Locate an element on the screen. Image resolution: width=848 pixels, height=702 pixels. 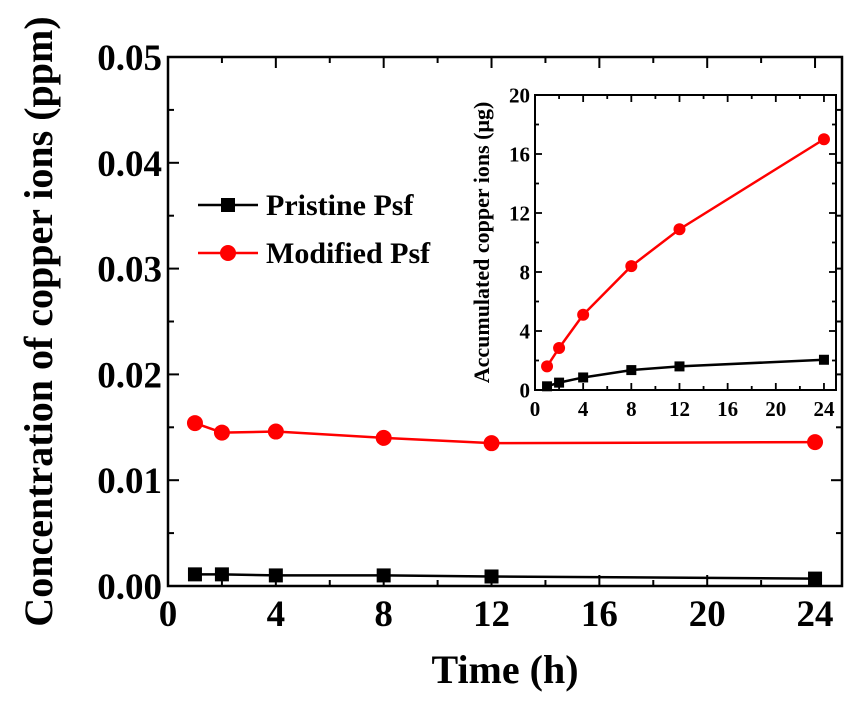
x-tick-label: 8 is located at coordinates (383, 614).